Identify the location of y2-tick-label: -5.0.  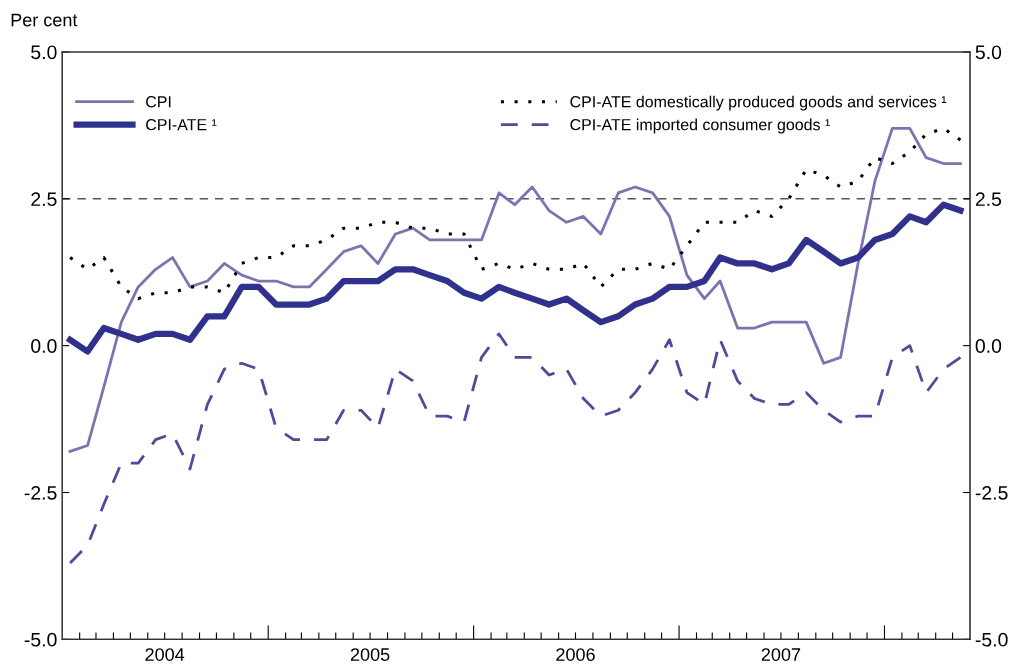
(991, 639).